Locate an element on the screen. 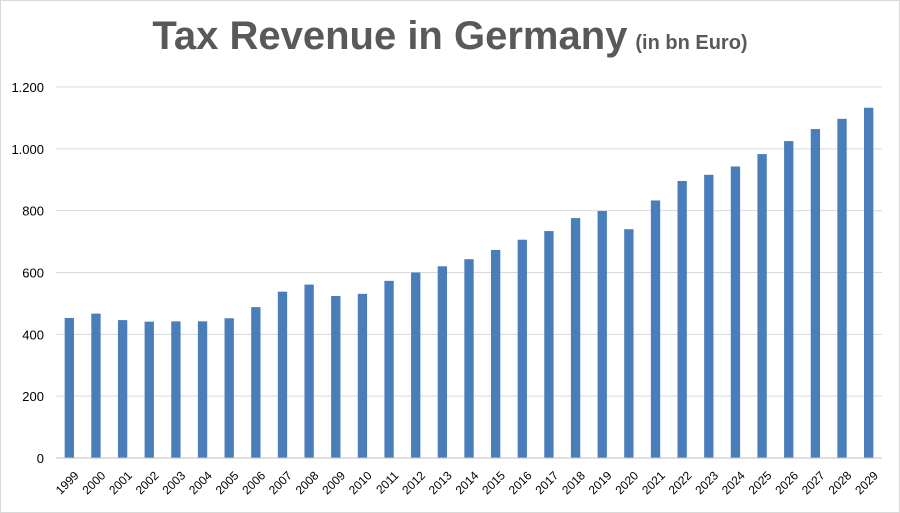 This screenshot has height=513, width=900. x-tick-label: 2019 is located at coordinates (600, 482).